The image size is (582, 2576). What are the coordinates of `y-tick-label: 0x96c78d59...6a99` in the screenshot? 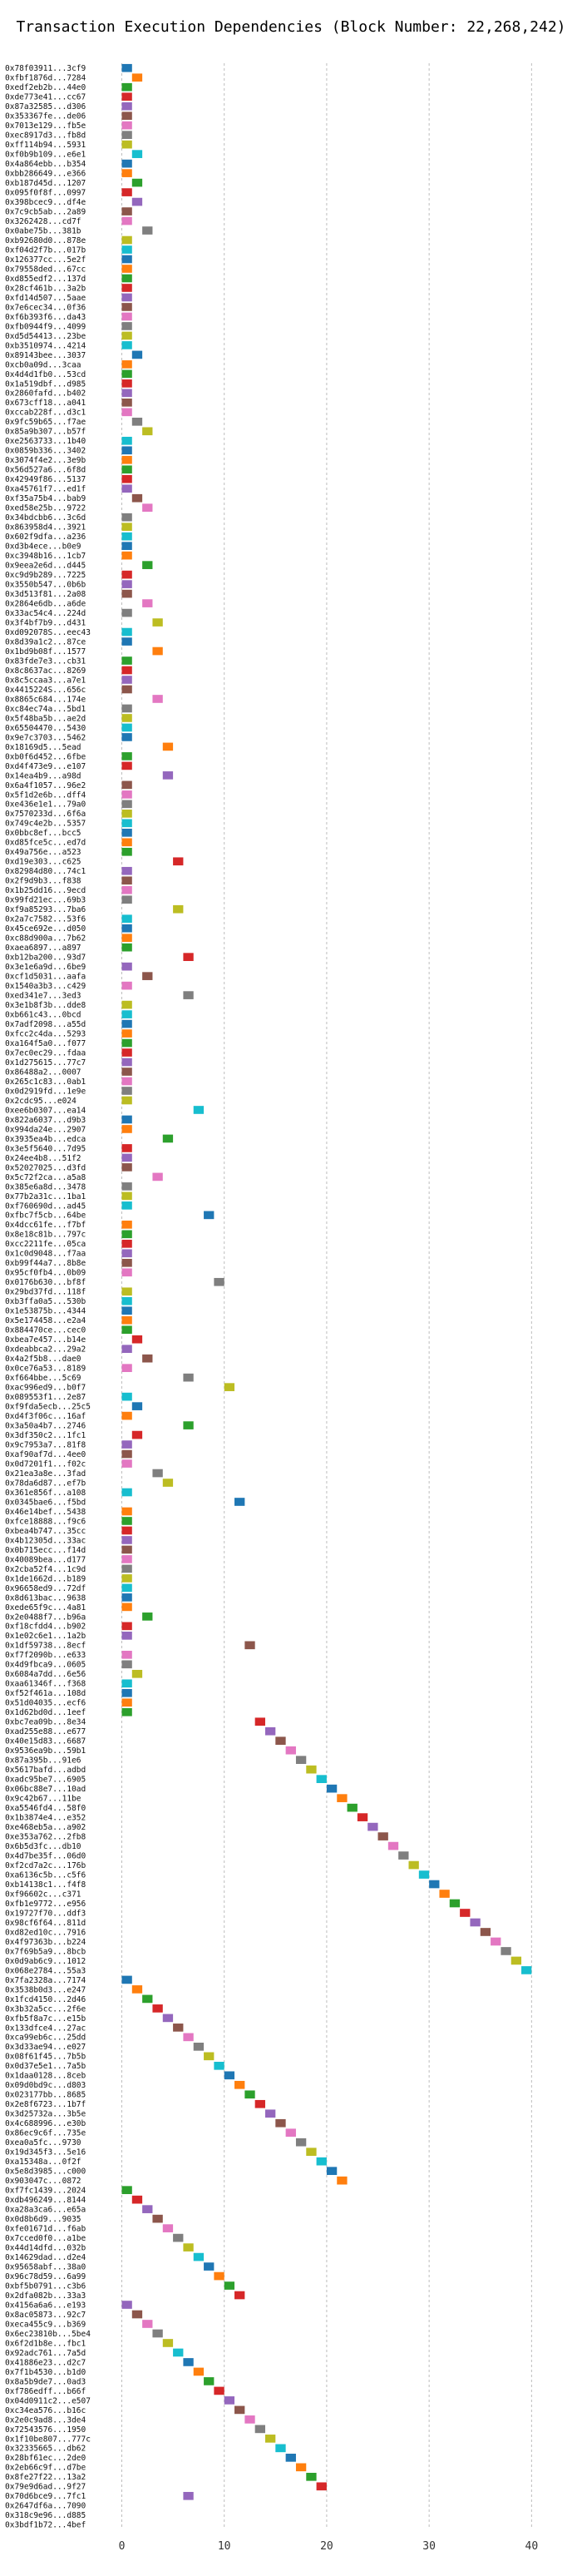 It's located at (45, 2276).